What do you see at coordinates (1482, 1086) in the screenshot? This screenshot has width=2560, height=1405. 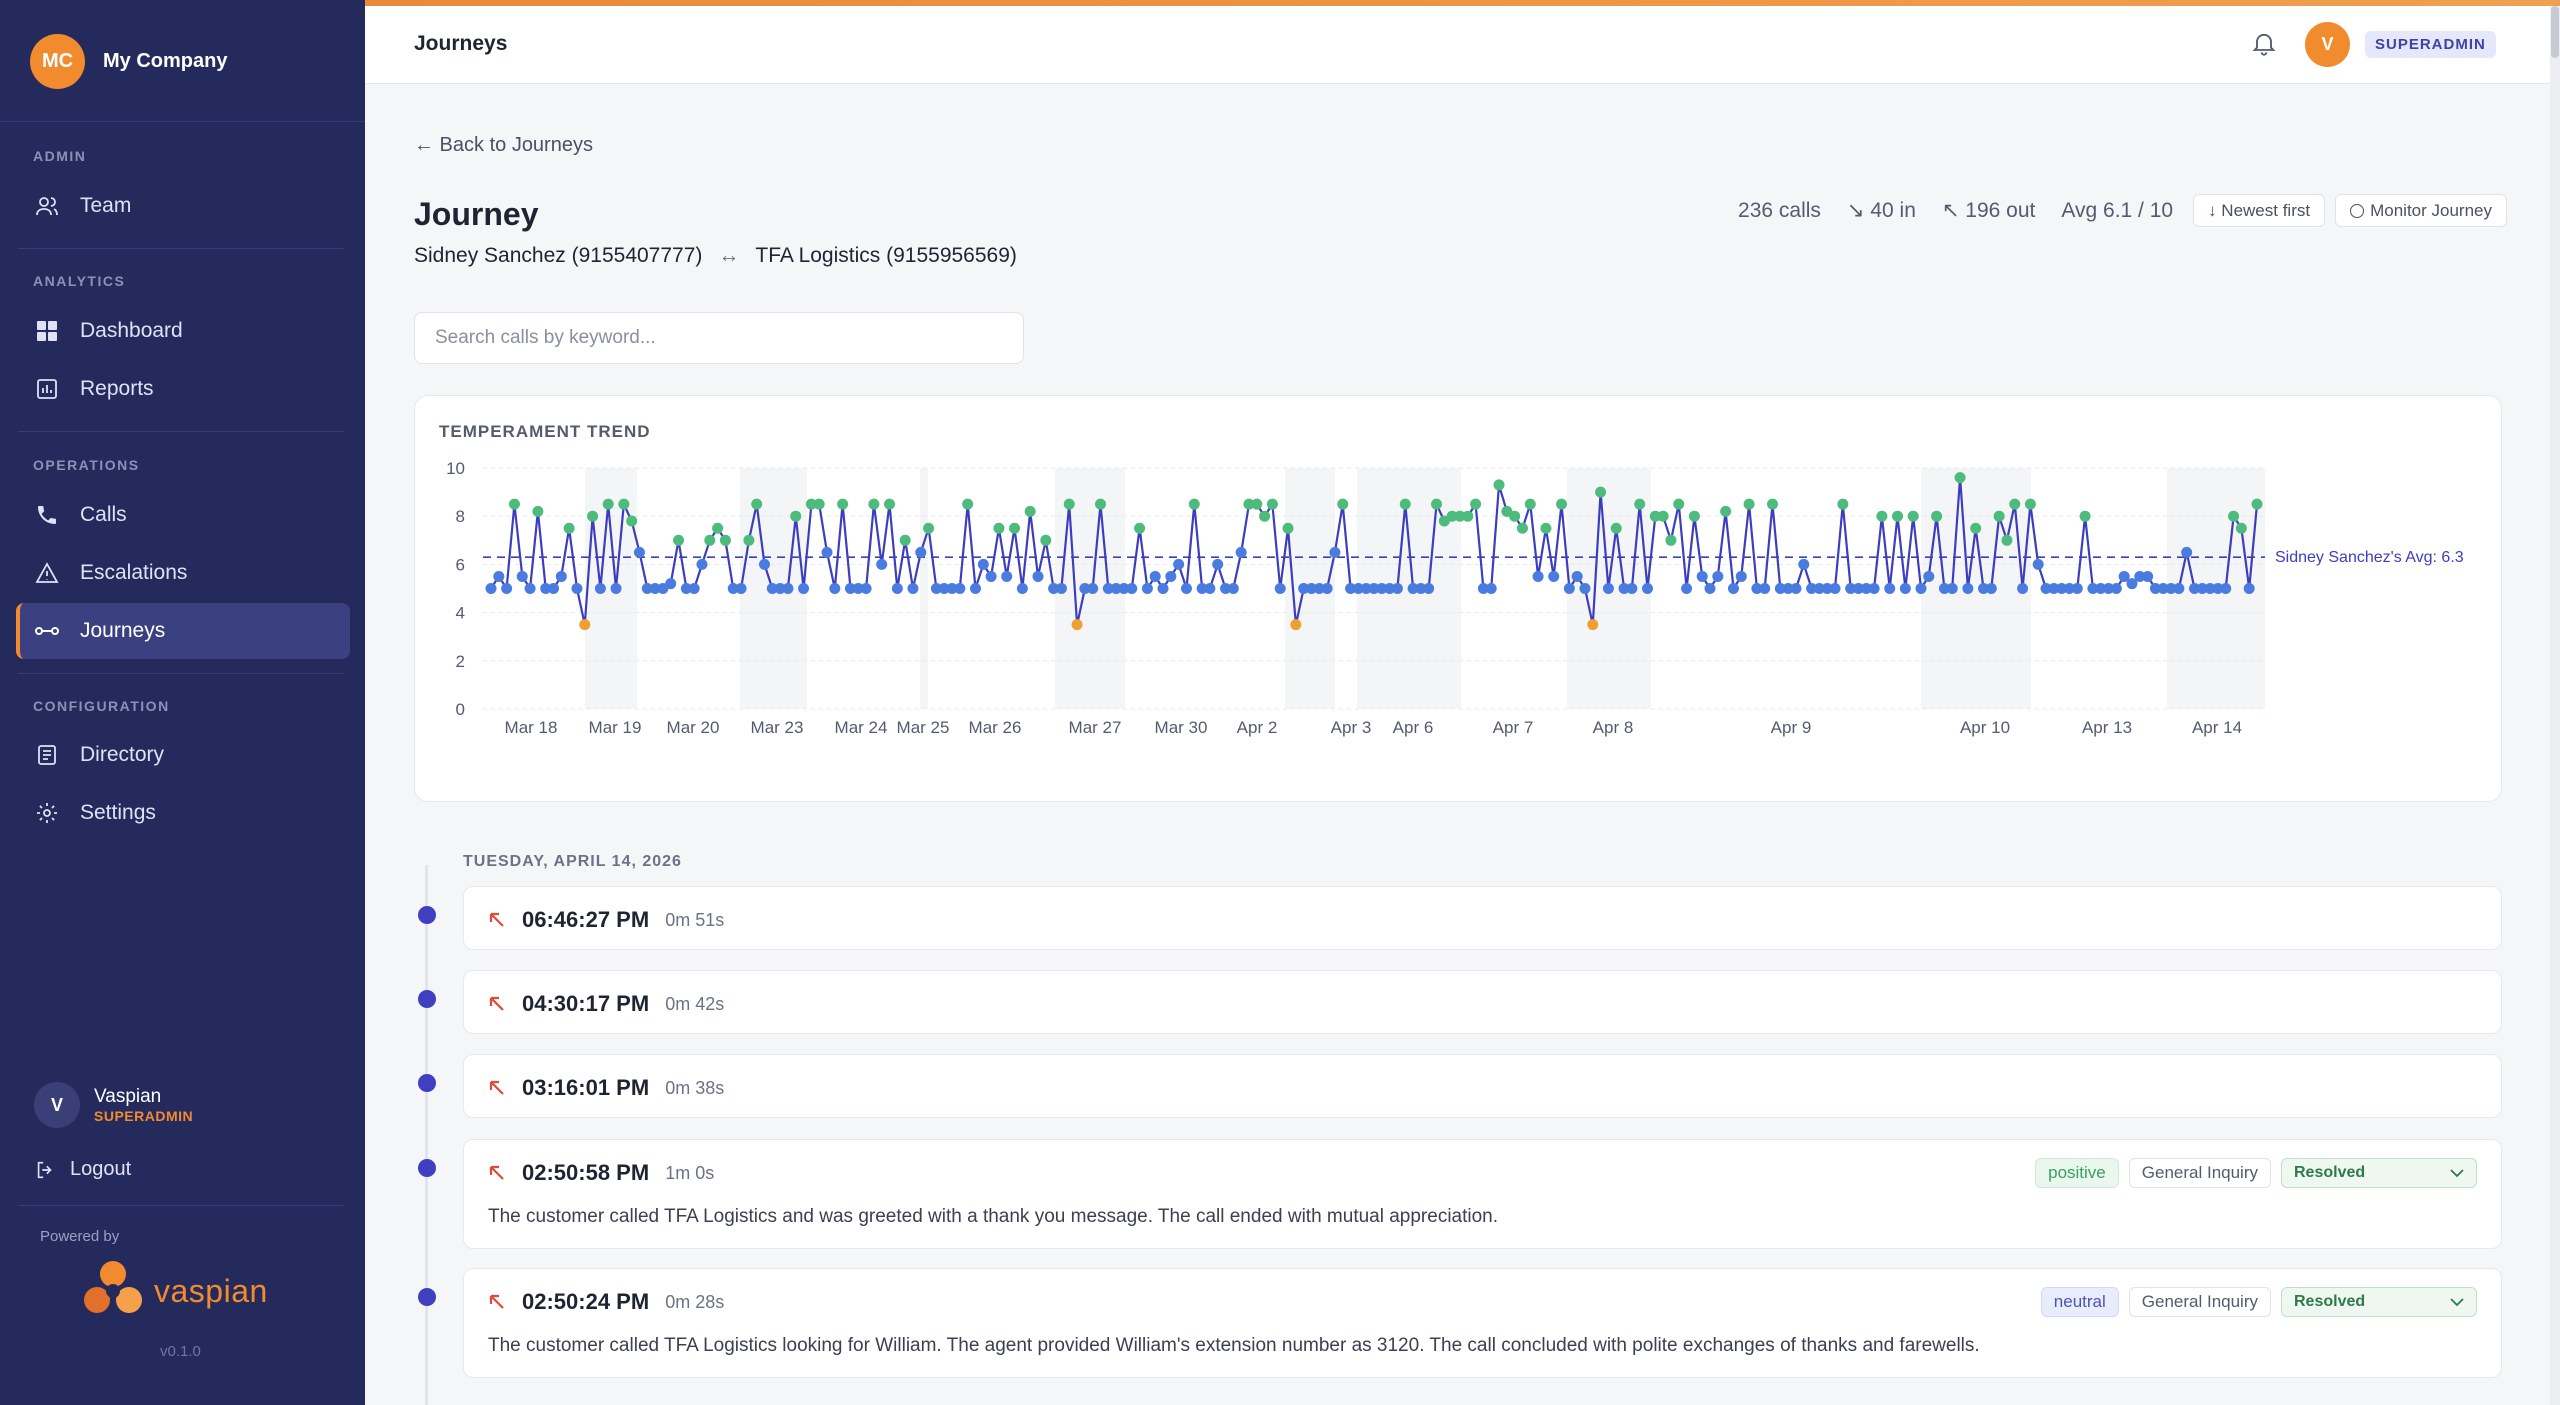 I see `call-card: 03:16:01 PM 0m 38s` at bounding box center [1482, 1086].